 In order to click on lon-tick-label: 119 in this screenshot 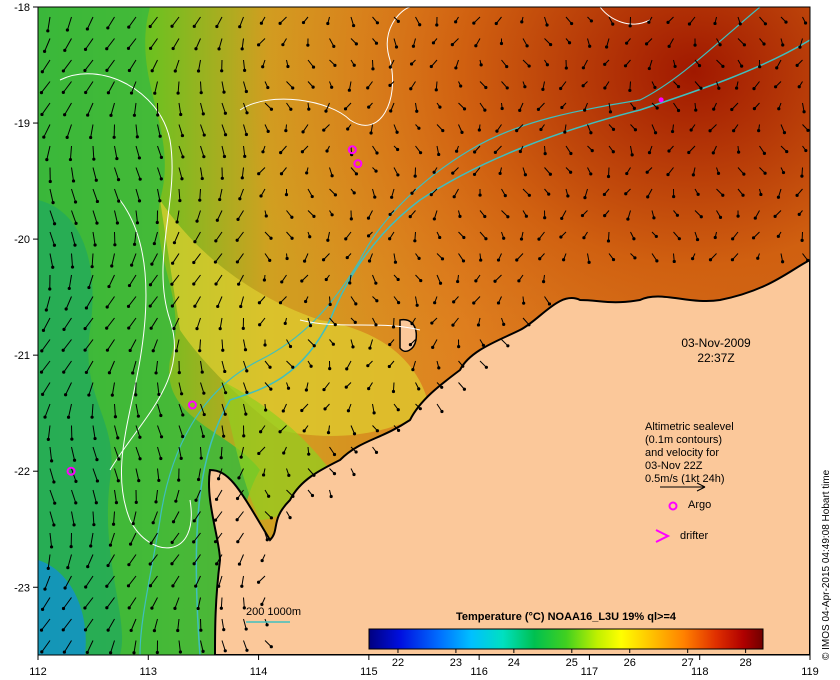, I will do `click(810, 672)`.